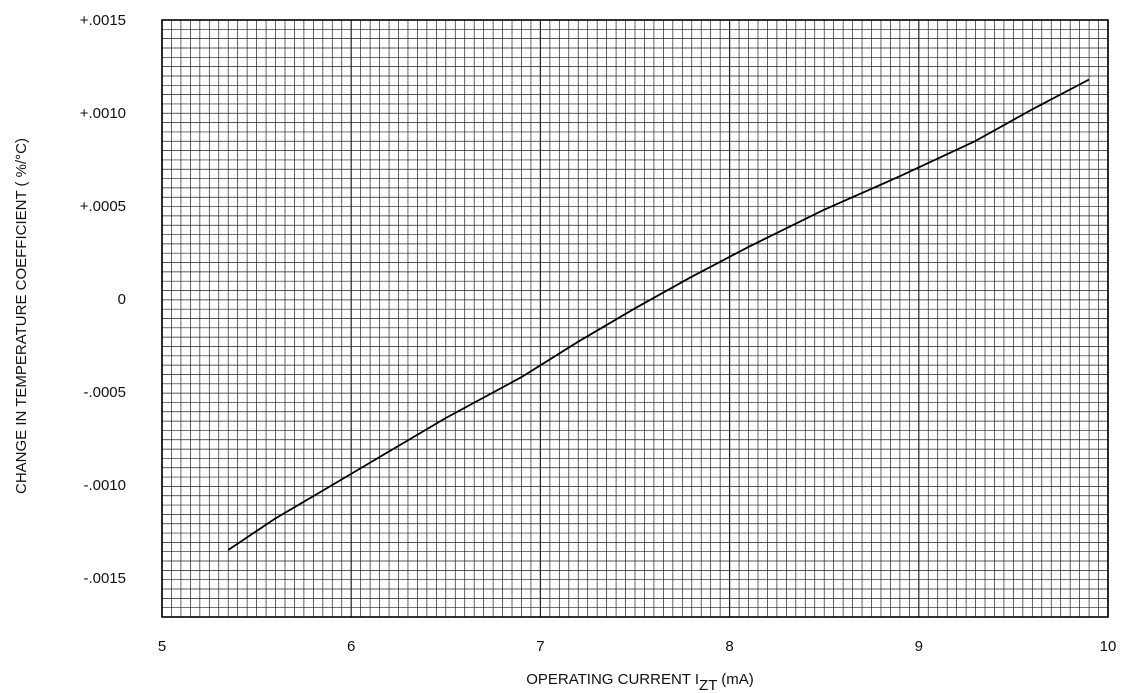  I want to click on x-tick-label: 7, so click(540, 646).